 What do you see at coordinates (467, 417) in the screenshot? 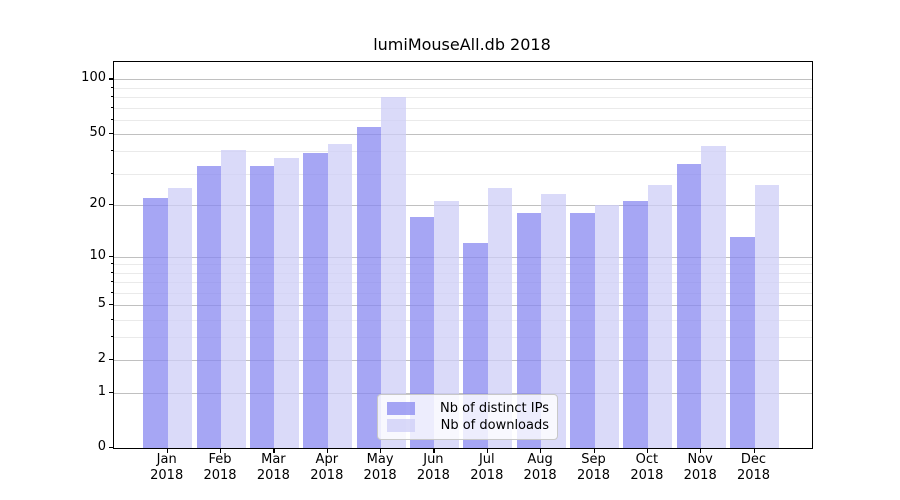
I see `legend: Nb of distinct IPs Nb of downloads` at bounding box center [467, 417].